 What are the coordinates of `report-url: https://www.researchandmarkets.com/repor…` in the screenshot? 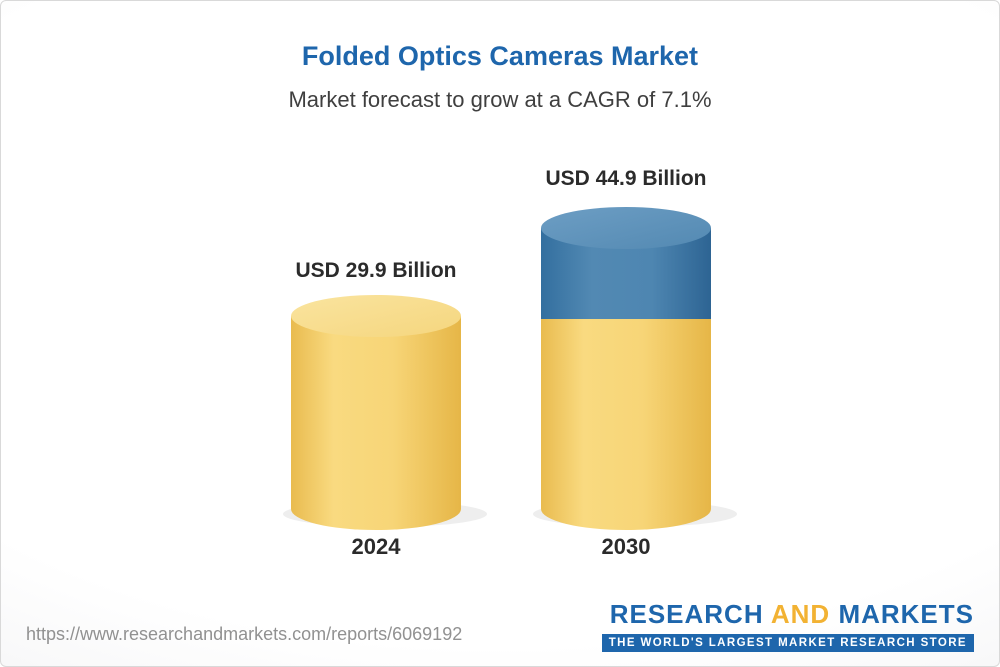 It's located at (244, 634).